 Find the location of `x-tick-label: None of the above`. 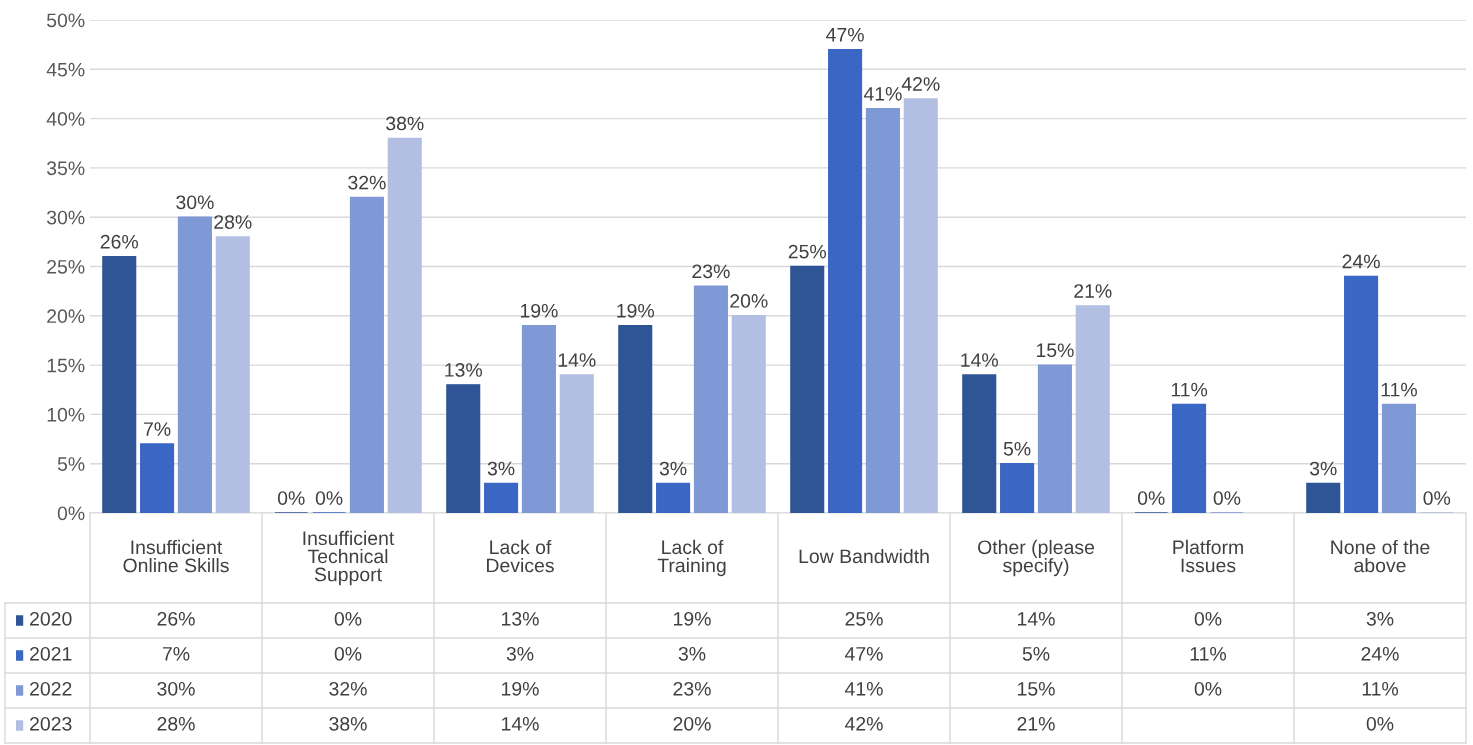

x-tick-label: None of the above is located at coordinates (1380, 556).